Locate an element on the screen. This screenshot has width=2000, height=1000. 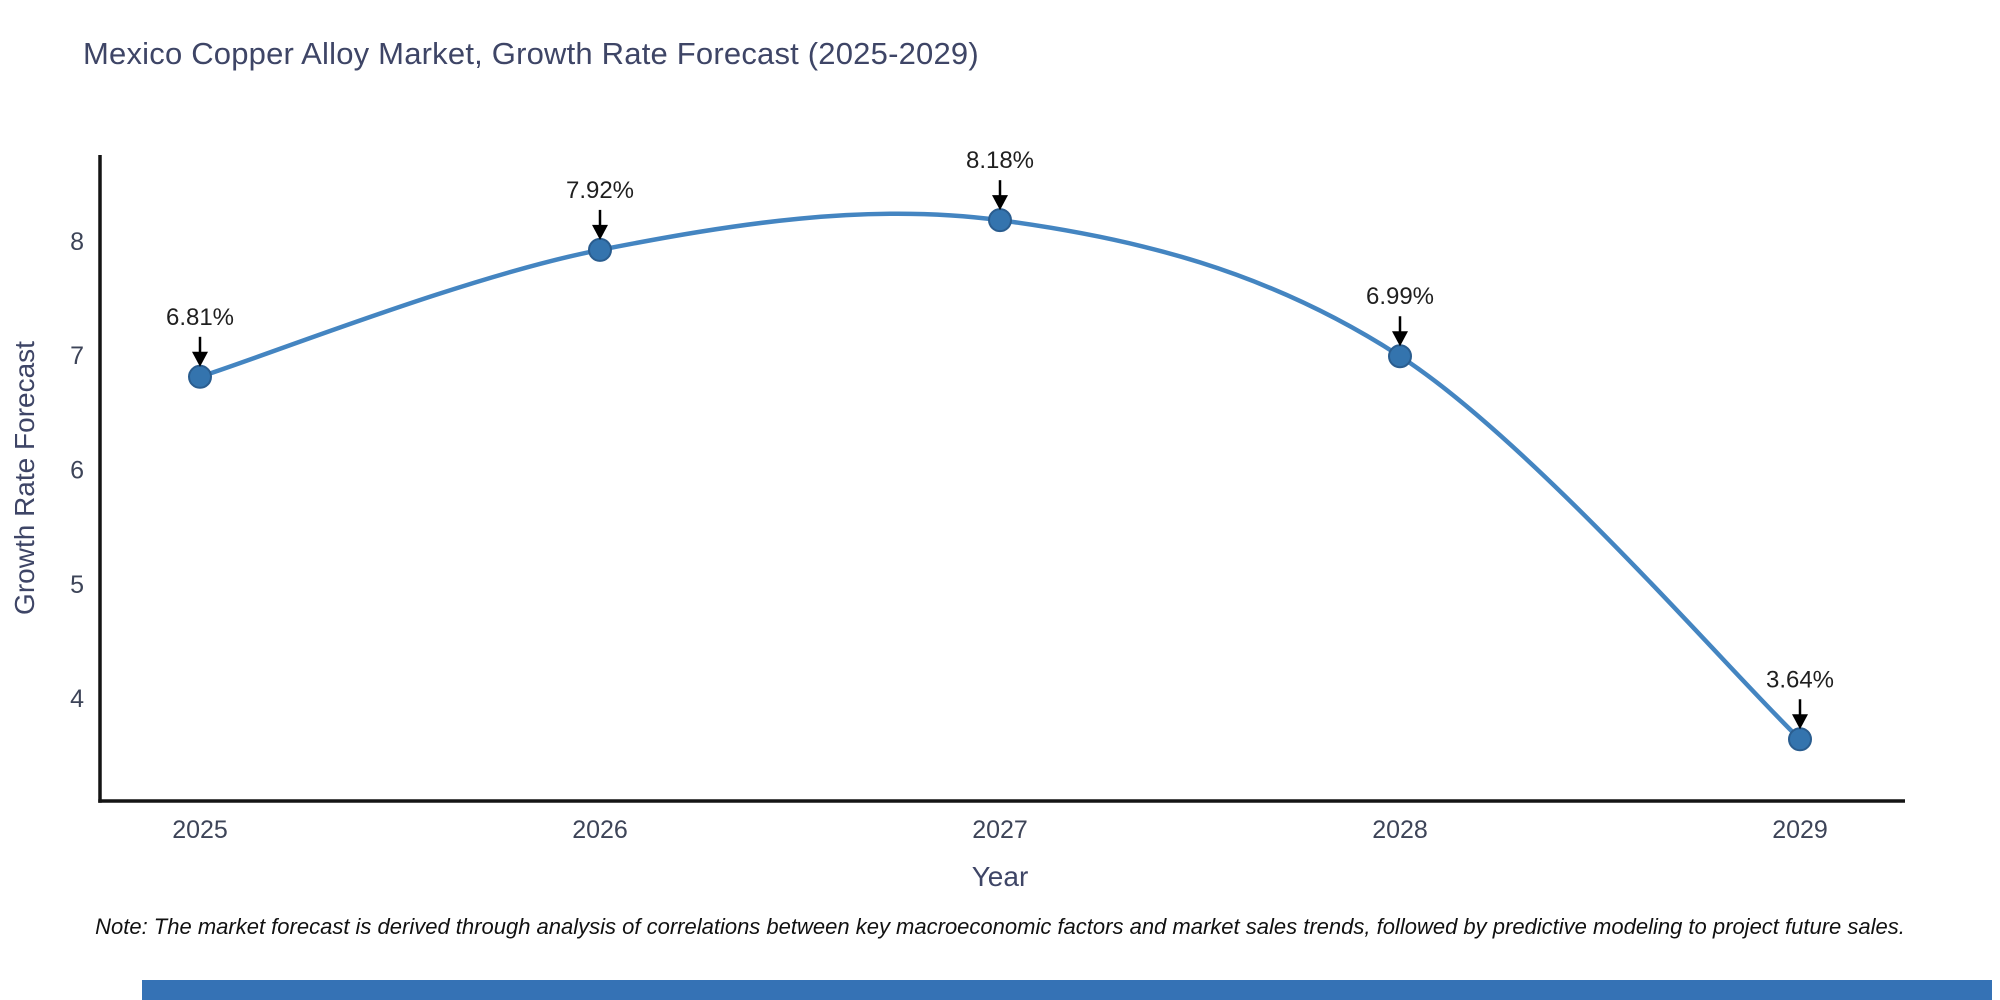
y-axis-title: Growth Rate Forecast is located at coordinates (24, 478).